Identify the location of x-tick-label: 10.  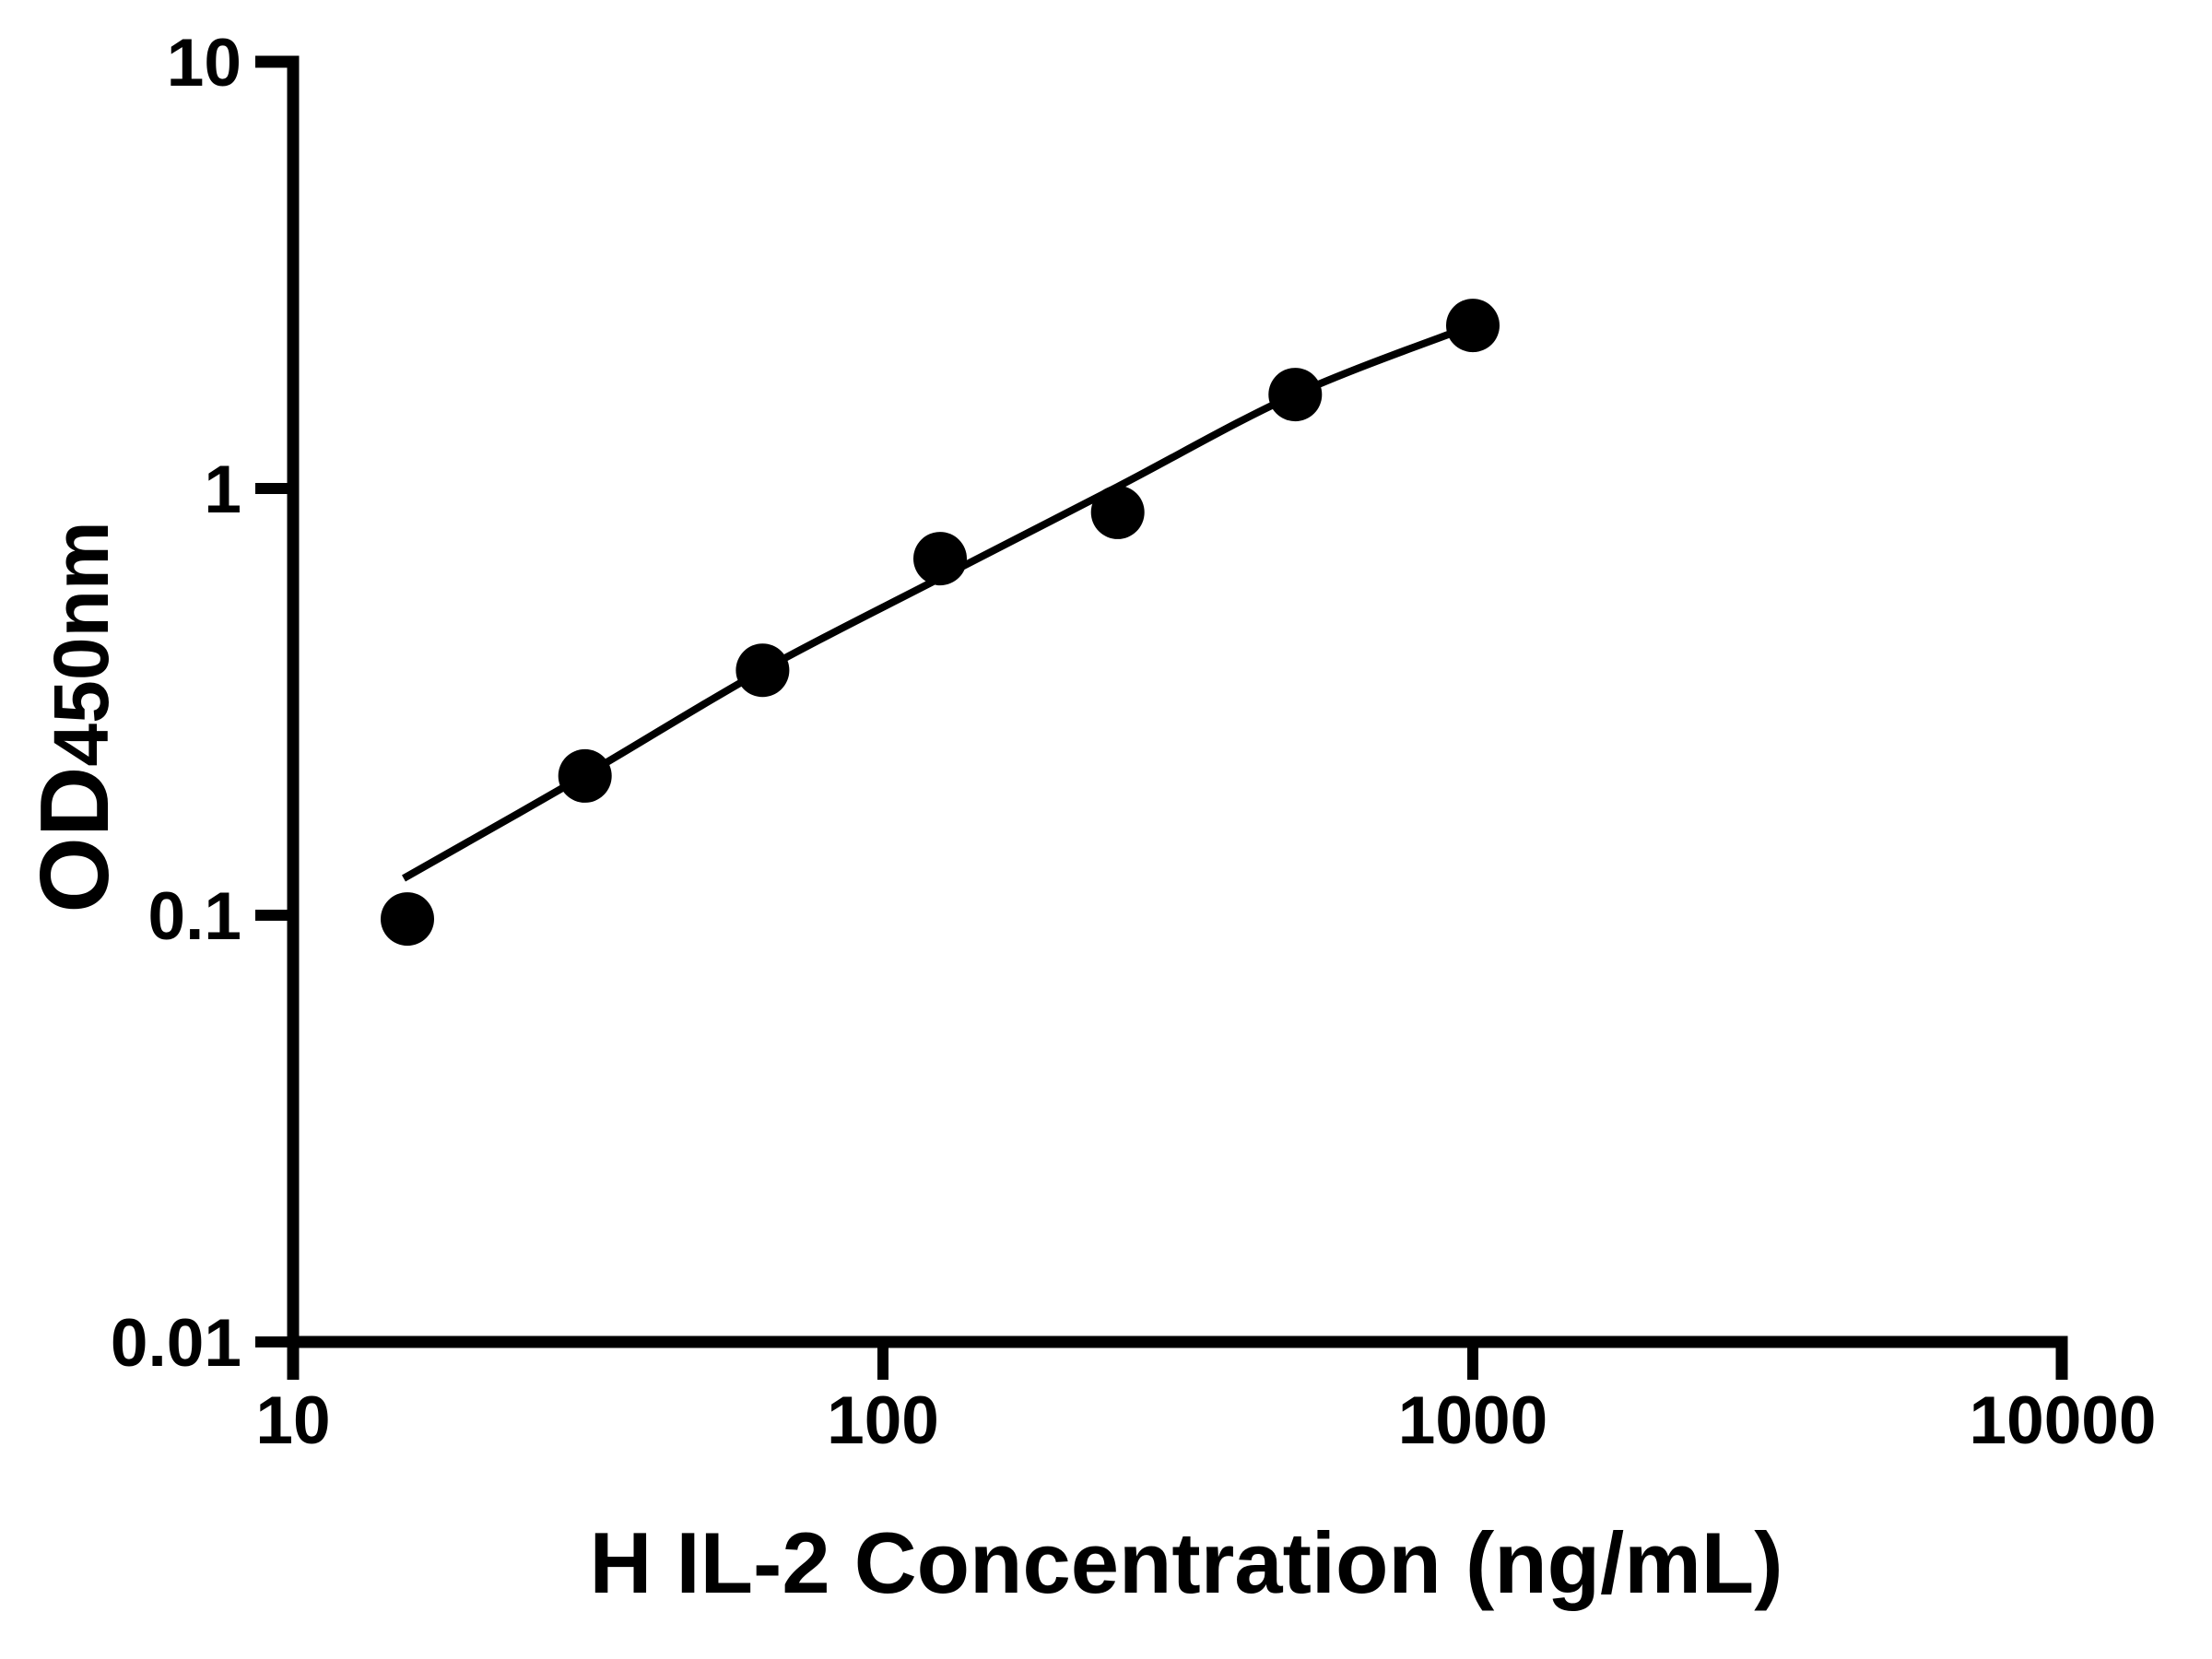
(292, 1420).